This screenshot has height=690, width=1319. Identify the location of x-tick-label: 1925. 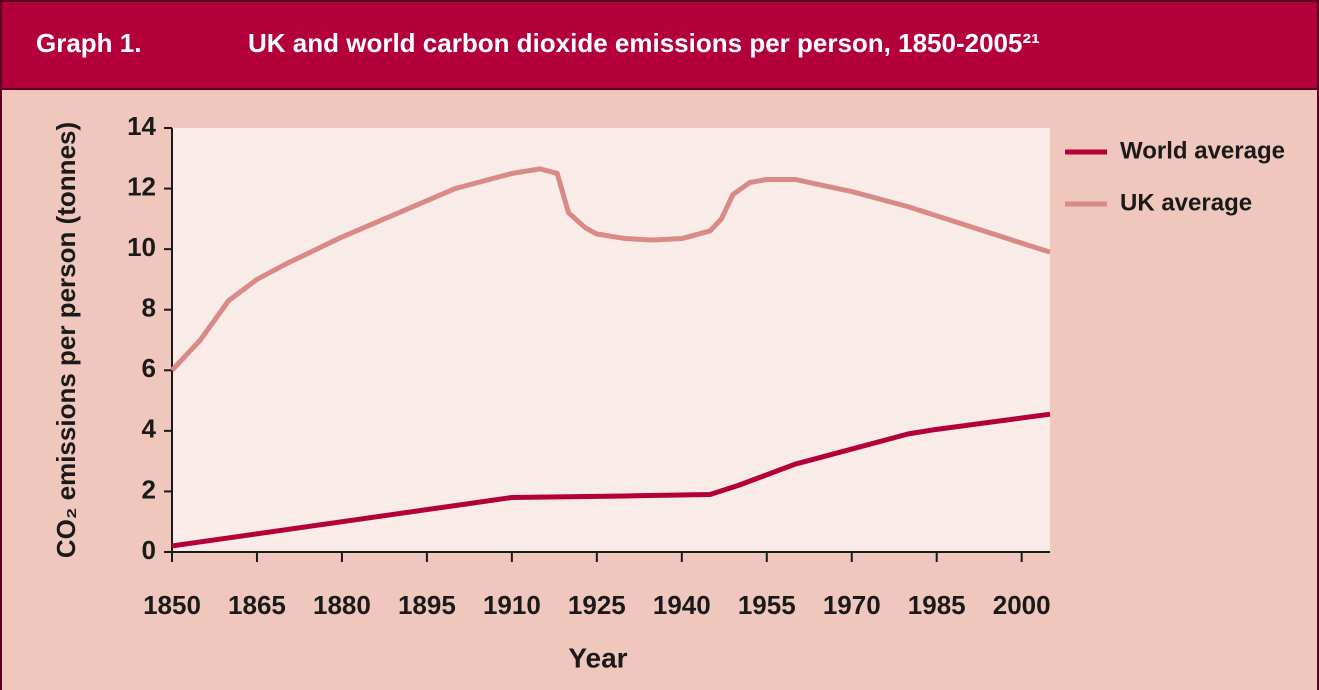
(597, 605).